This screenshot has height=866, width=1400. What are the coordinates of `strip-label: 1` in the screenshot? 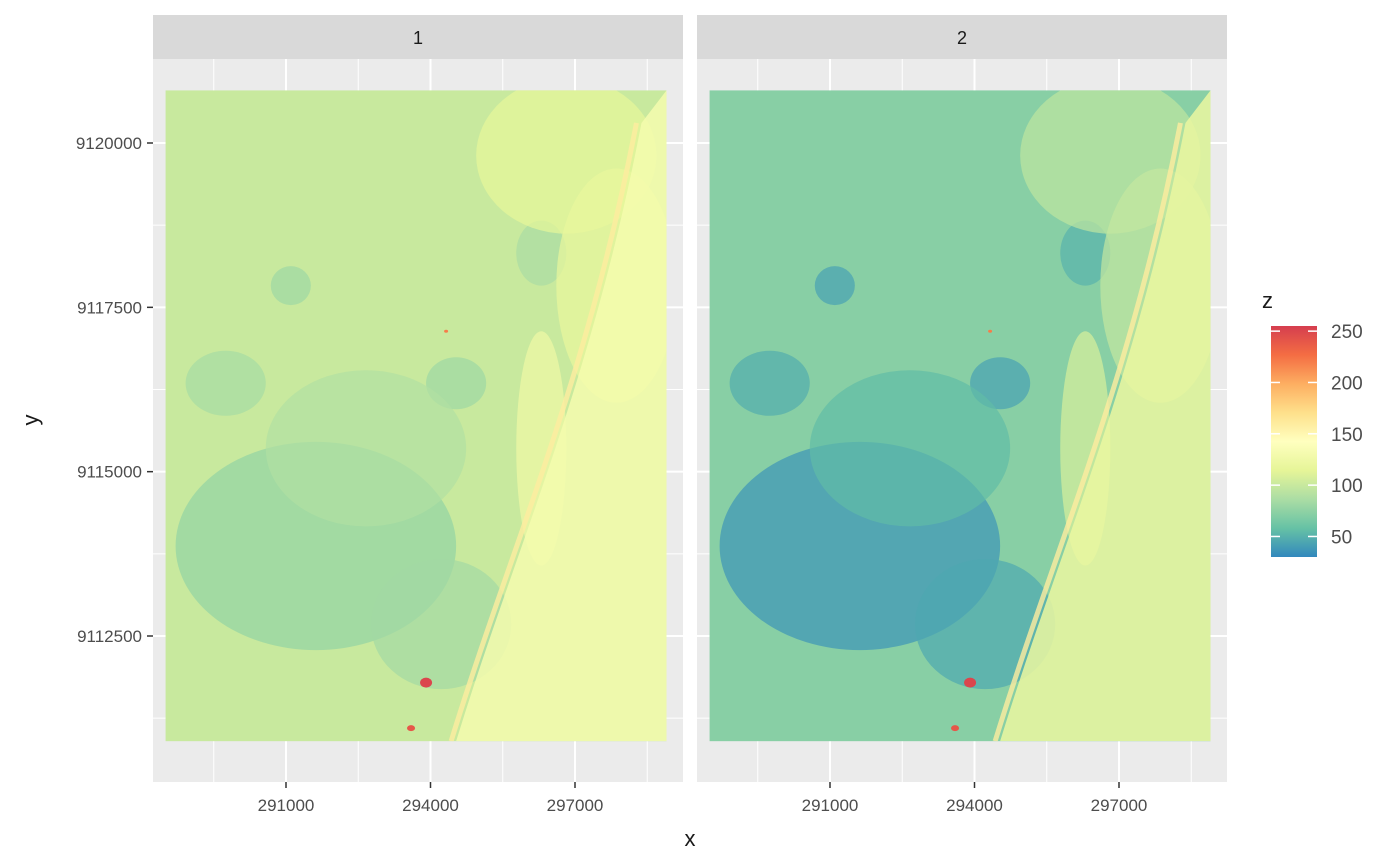 It's located at (418, 38).